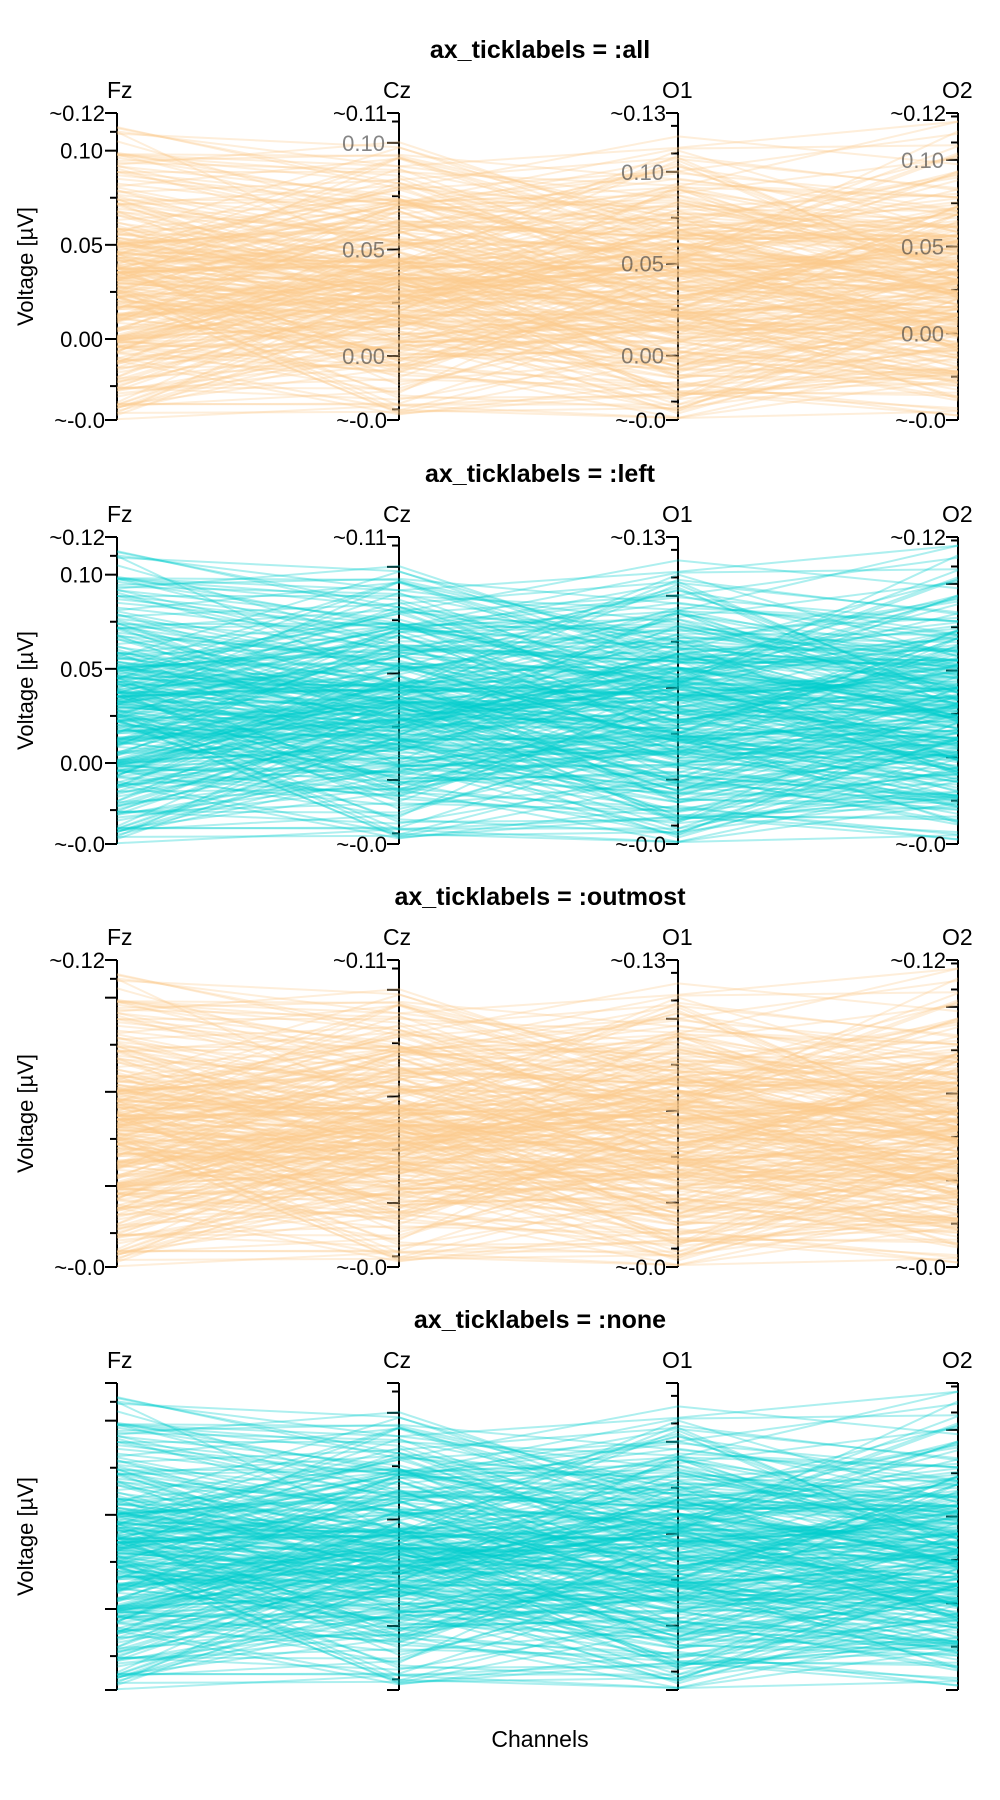 This screenshot has width=1000, height=1800. What do you see at coordinates (79, 420) in the screenshot?
I see `tick-label-min: ~-0.0` at bounding box center [79, 420].